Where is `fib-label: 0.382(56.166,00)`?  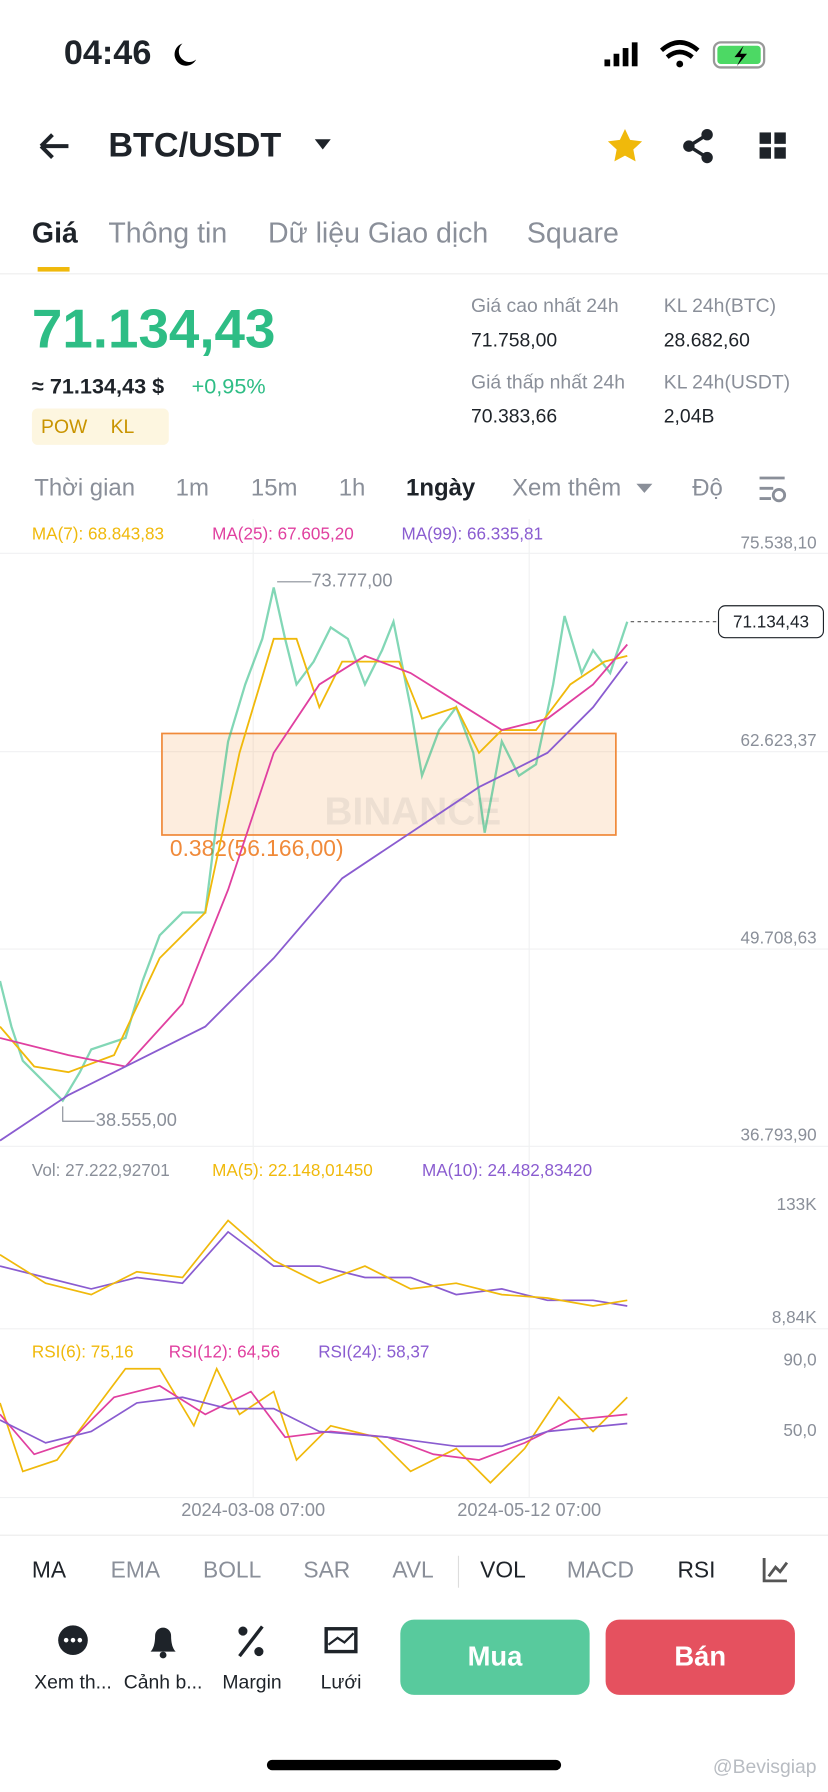 fib-label: 0.382(56.166,00) is located at coordinates (257, 848).